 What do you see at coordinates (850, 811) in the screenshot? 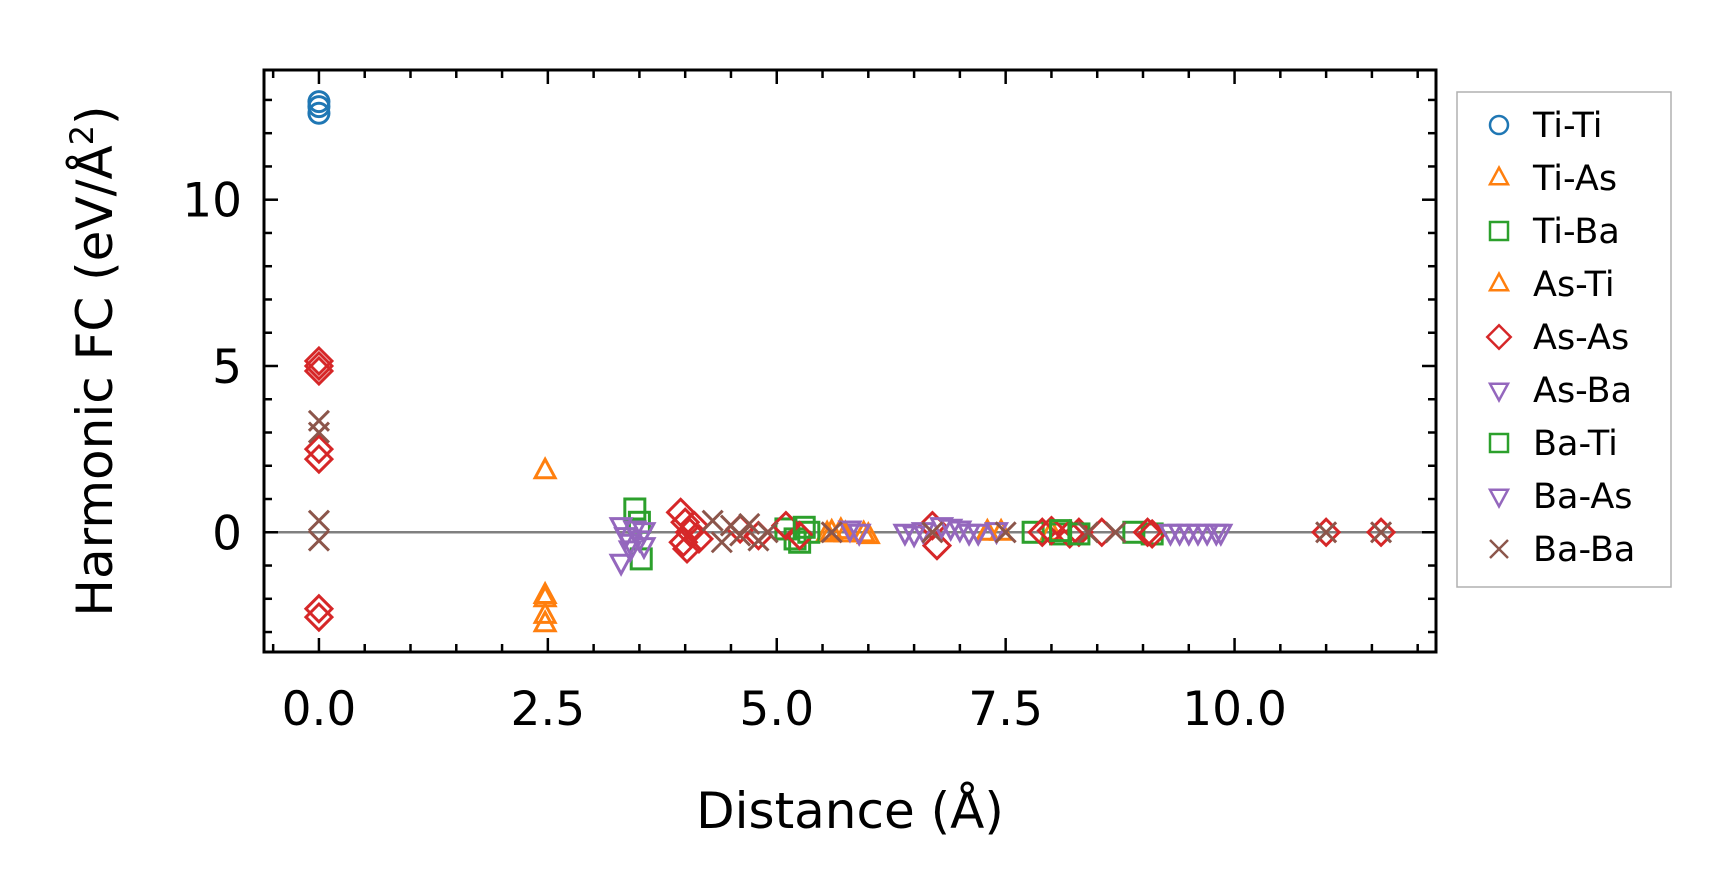
I see `x-axis-label: Distance (Å)` at bounding box center [850, 811].